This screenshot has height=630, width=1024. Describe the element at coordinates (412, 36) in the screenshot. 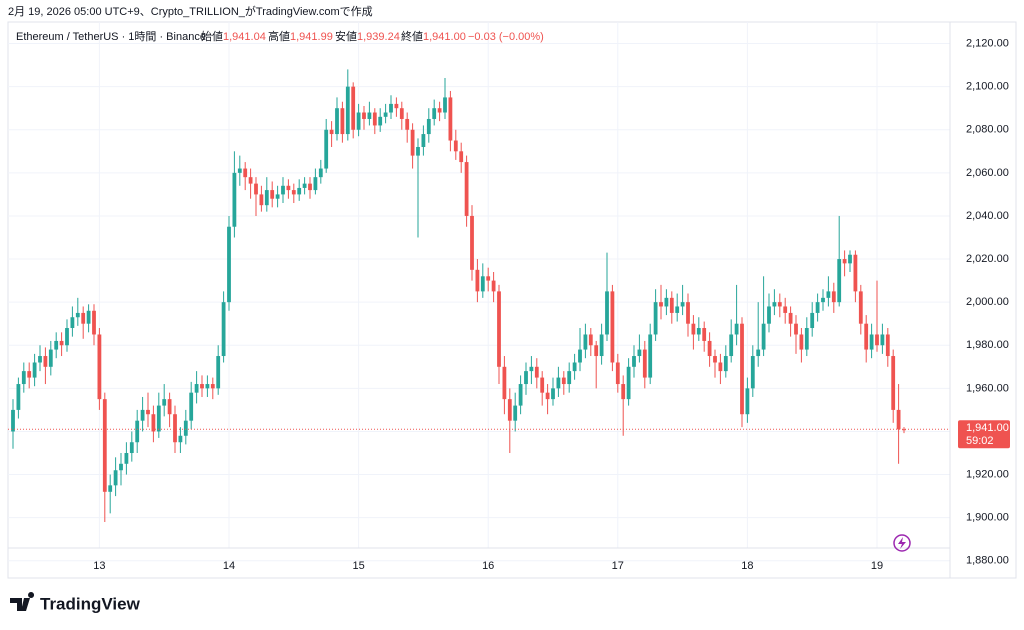

I see `close-label: 終値` at that location.